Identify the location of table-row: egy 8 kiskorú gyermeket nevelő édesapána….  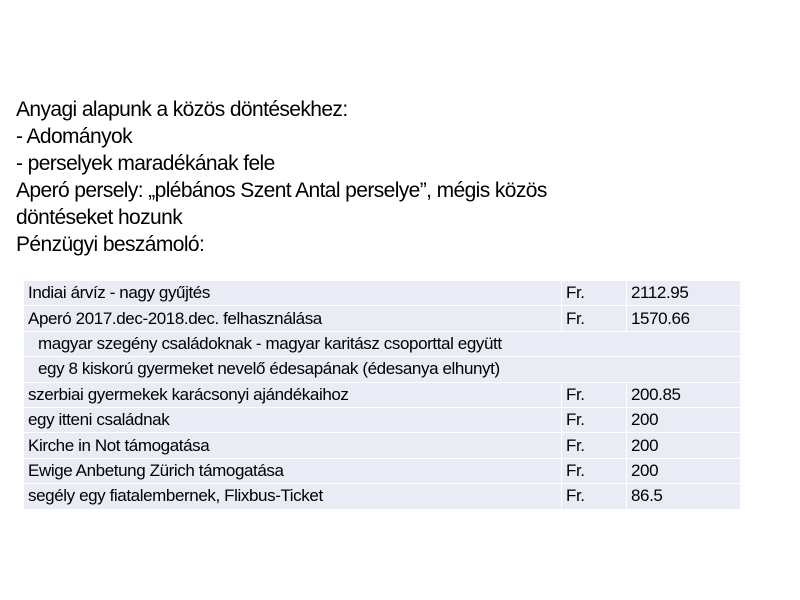
(382, 369).